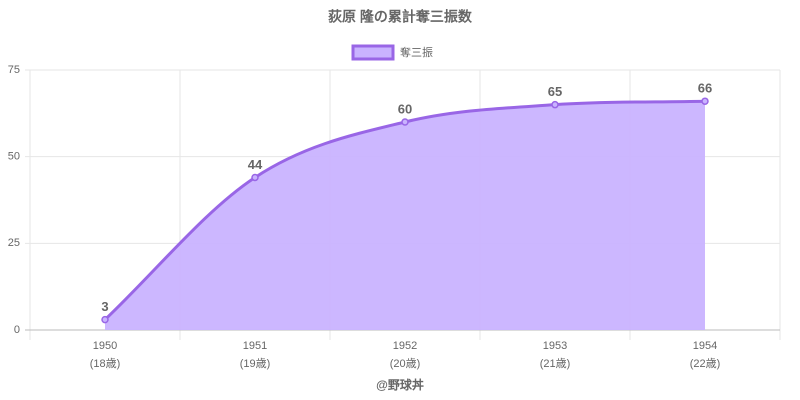  Describe the element at coordinates (400, 17) in the screenshot. I see `chart-title: 荻原 隆の累計奪三振数` at that location.